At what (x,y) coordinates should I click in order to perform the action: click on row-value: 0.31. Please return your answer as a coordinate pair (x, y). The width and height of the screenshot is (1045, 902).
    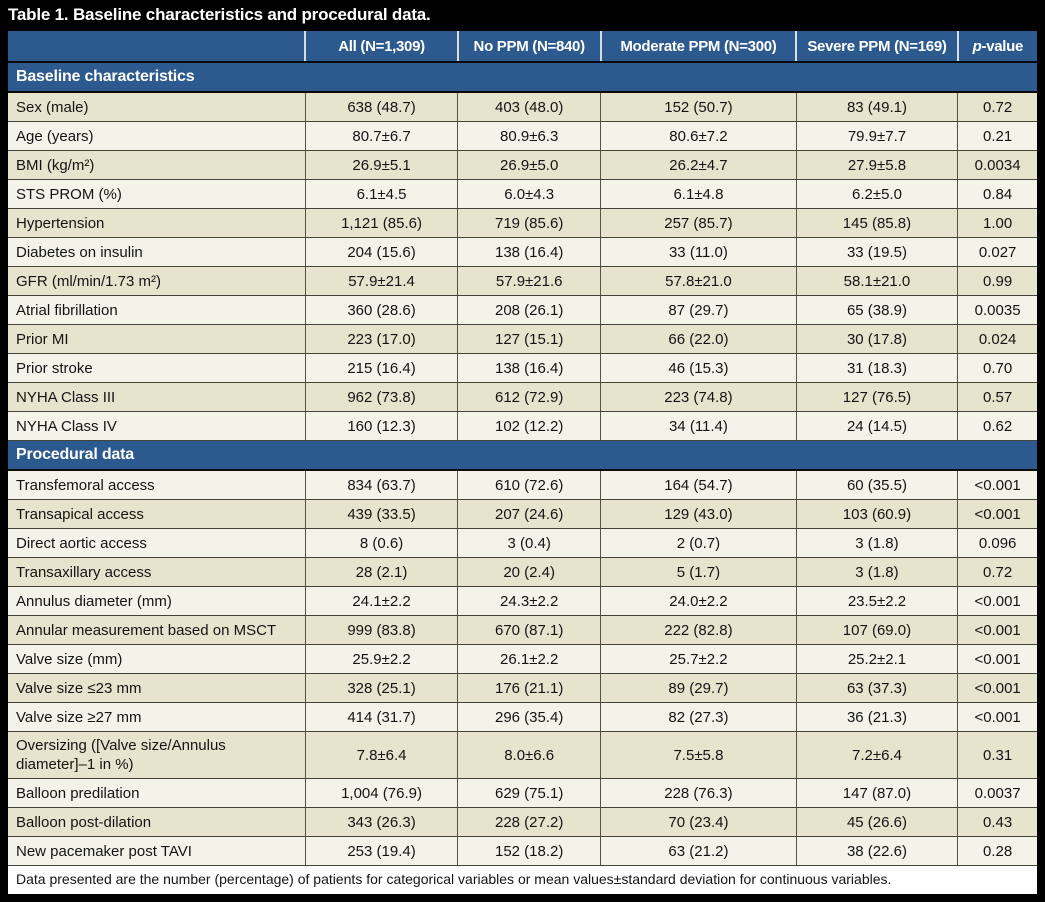
    Looking at the image, I should click on (997, 755).